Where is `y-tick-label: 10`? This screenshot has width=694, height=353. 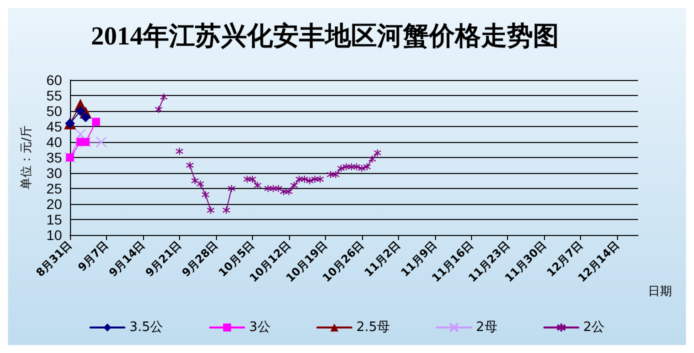 y-tick-label: 10 is located at coordinates (54, 235).